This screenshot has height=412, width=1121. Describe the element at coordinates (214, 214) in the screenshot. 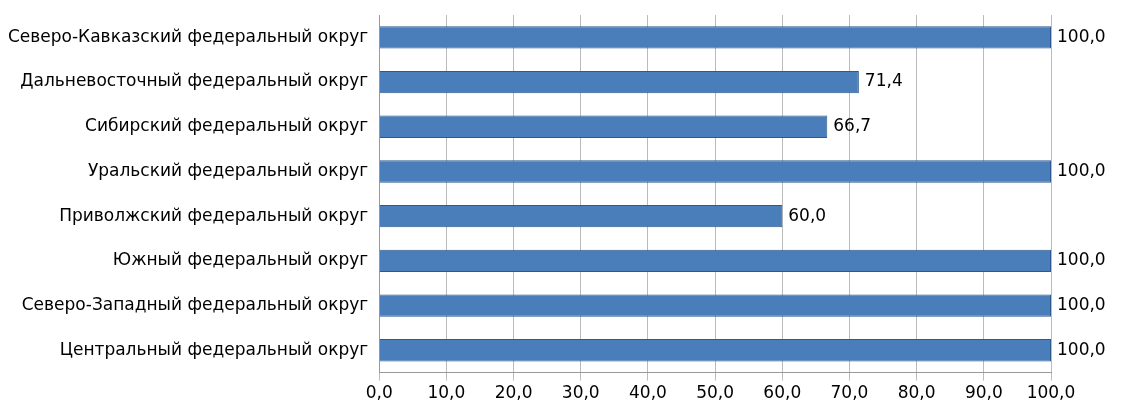

I see `y-tick-label: Приволжский федеральный округ` at that location.